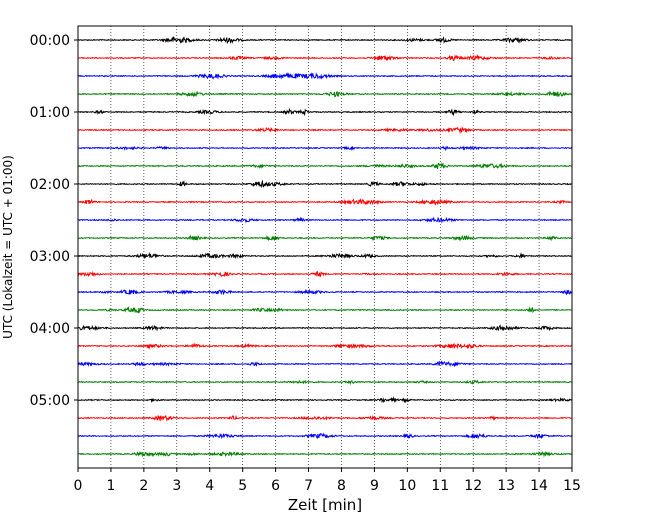  What do you see at coordinates (374, 486) in the screenshot?
I see `x-tick-label: 9` at bounding box center [374, 486].